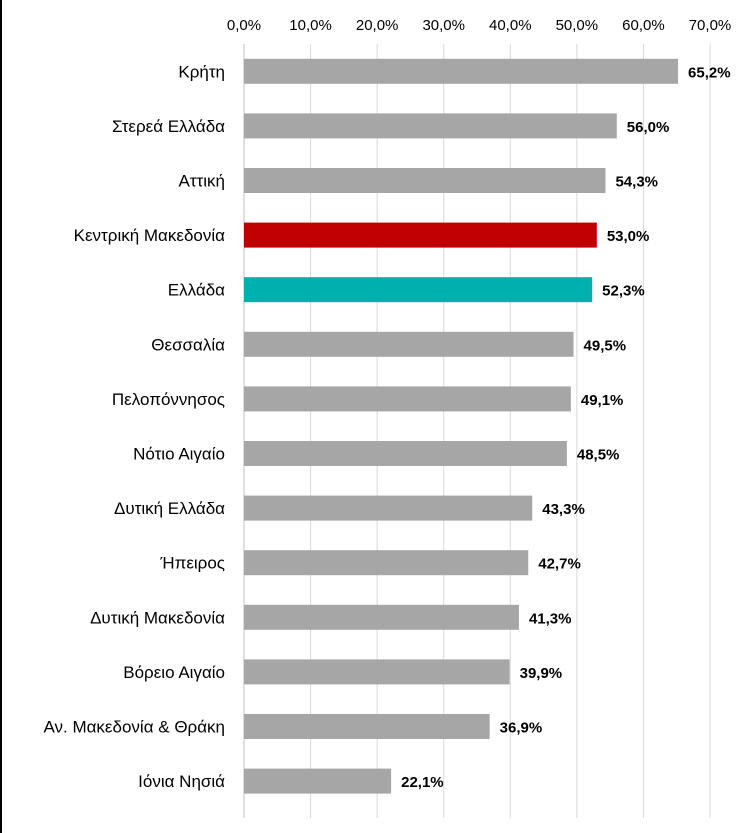 The width and height of the screenshot is (751, 833). What do you see at coordinates (168, 126) in the screenshot?
I see `category-label: Στερεά Ελλάδα` at bounding box center [168, 126].